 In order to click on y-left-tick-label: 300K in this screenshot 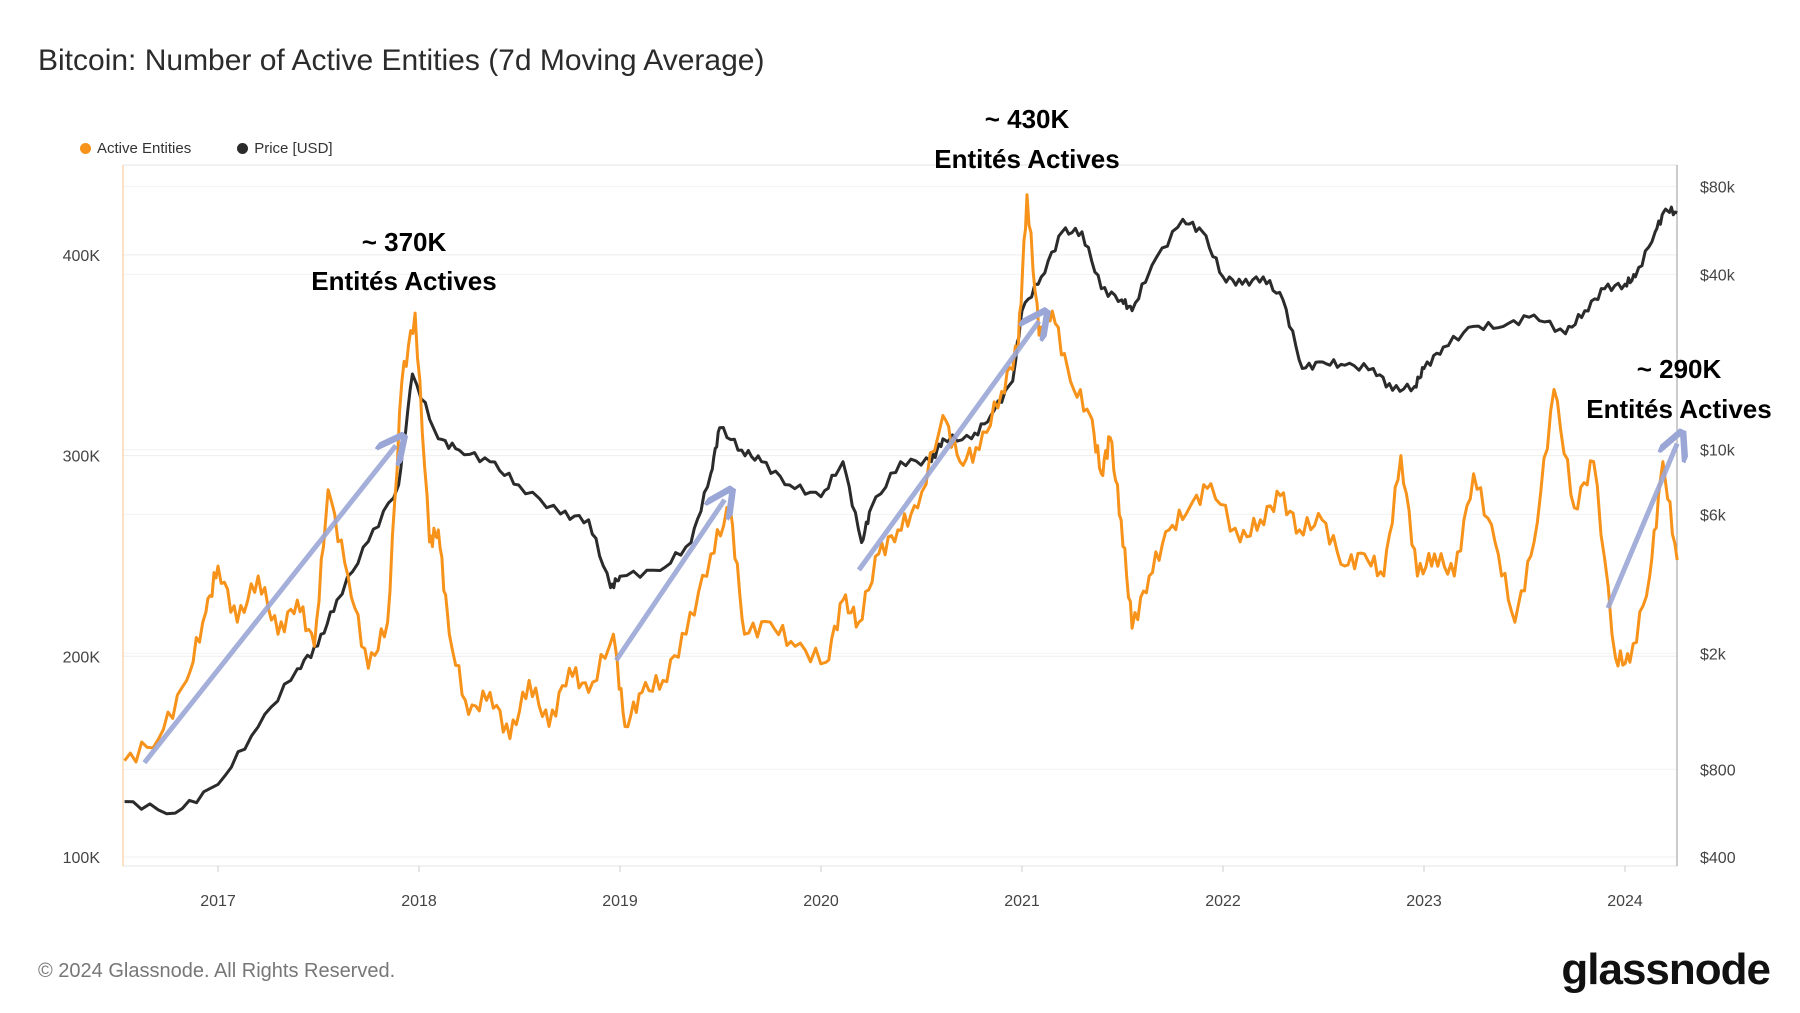, I will do `click(82, 457)`.